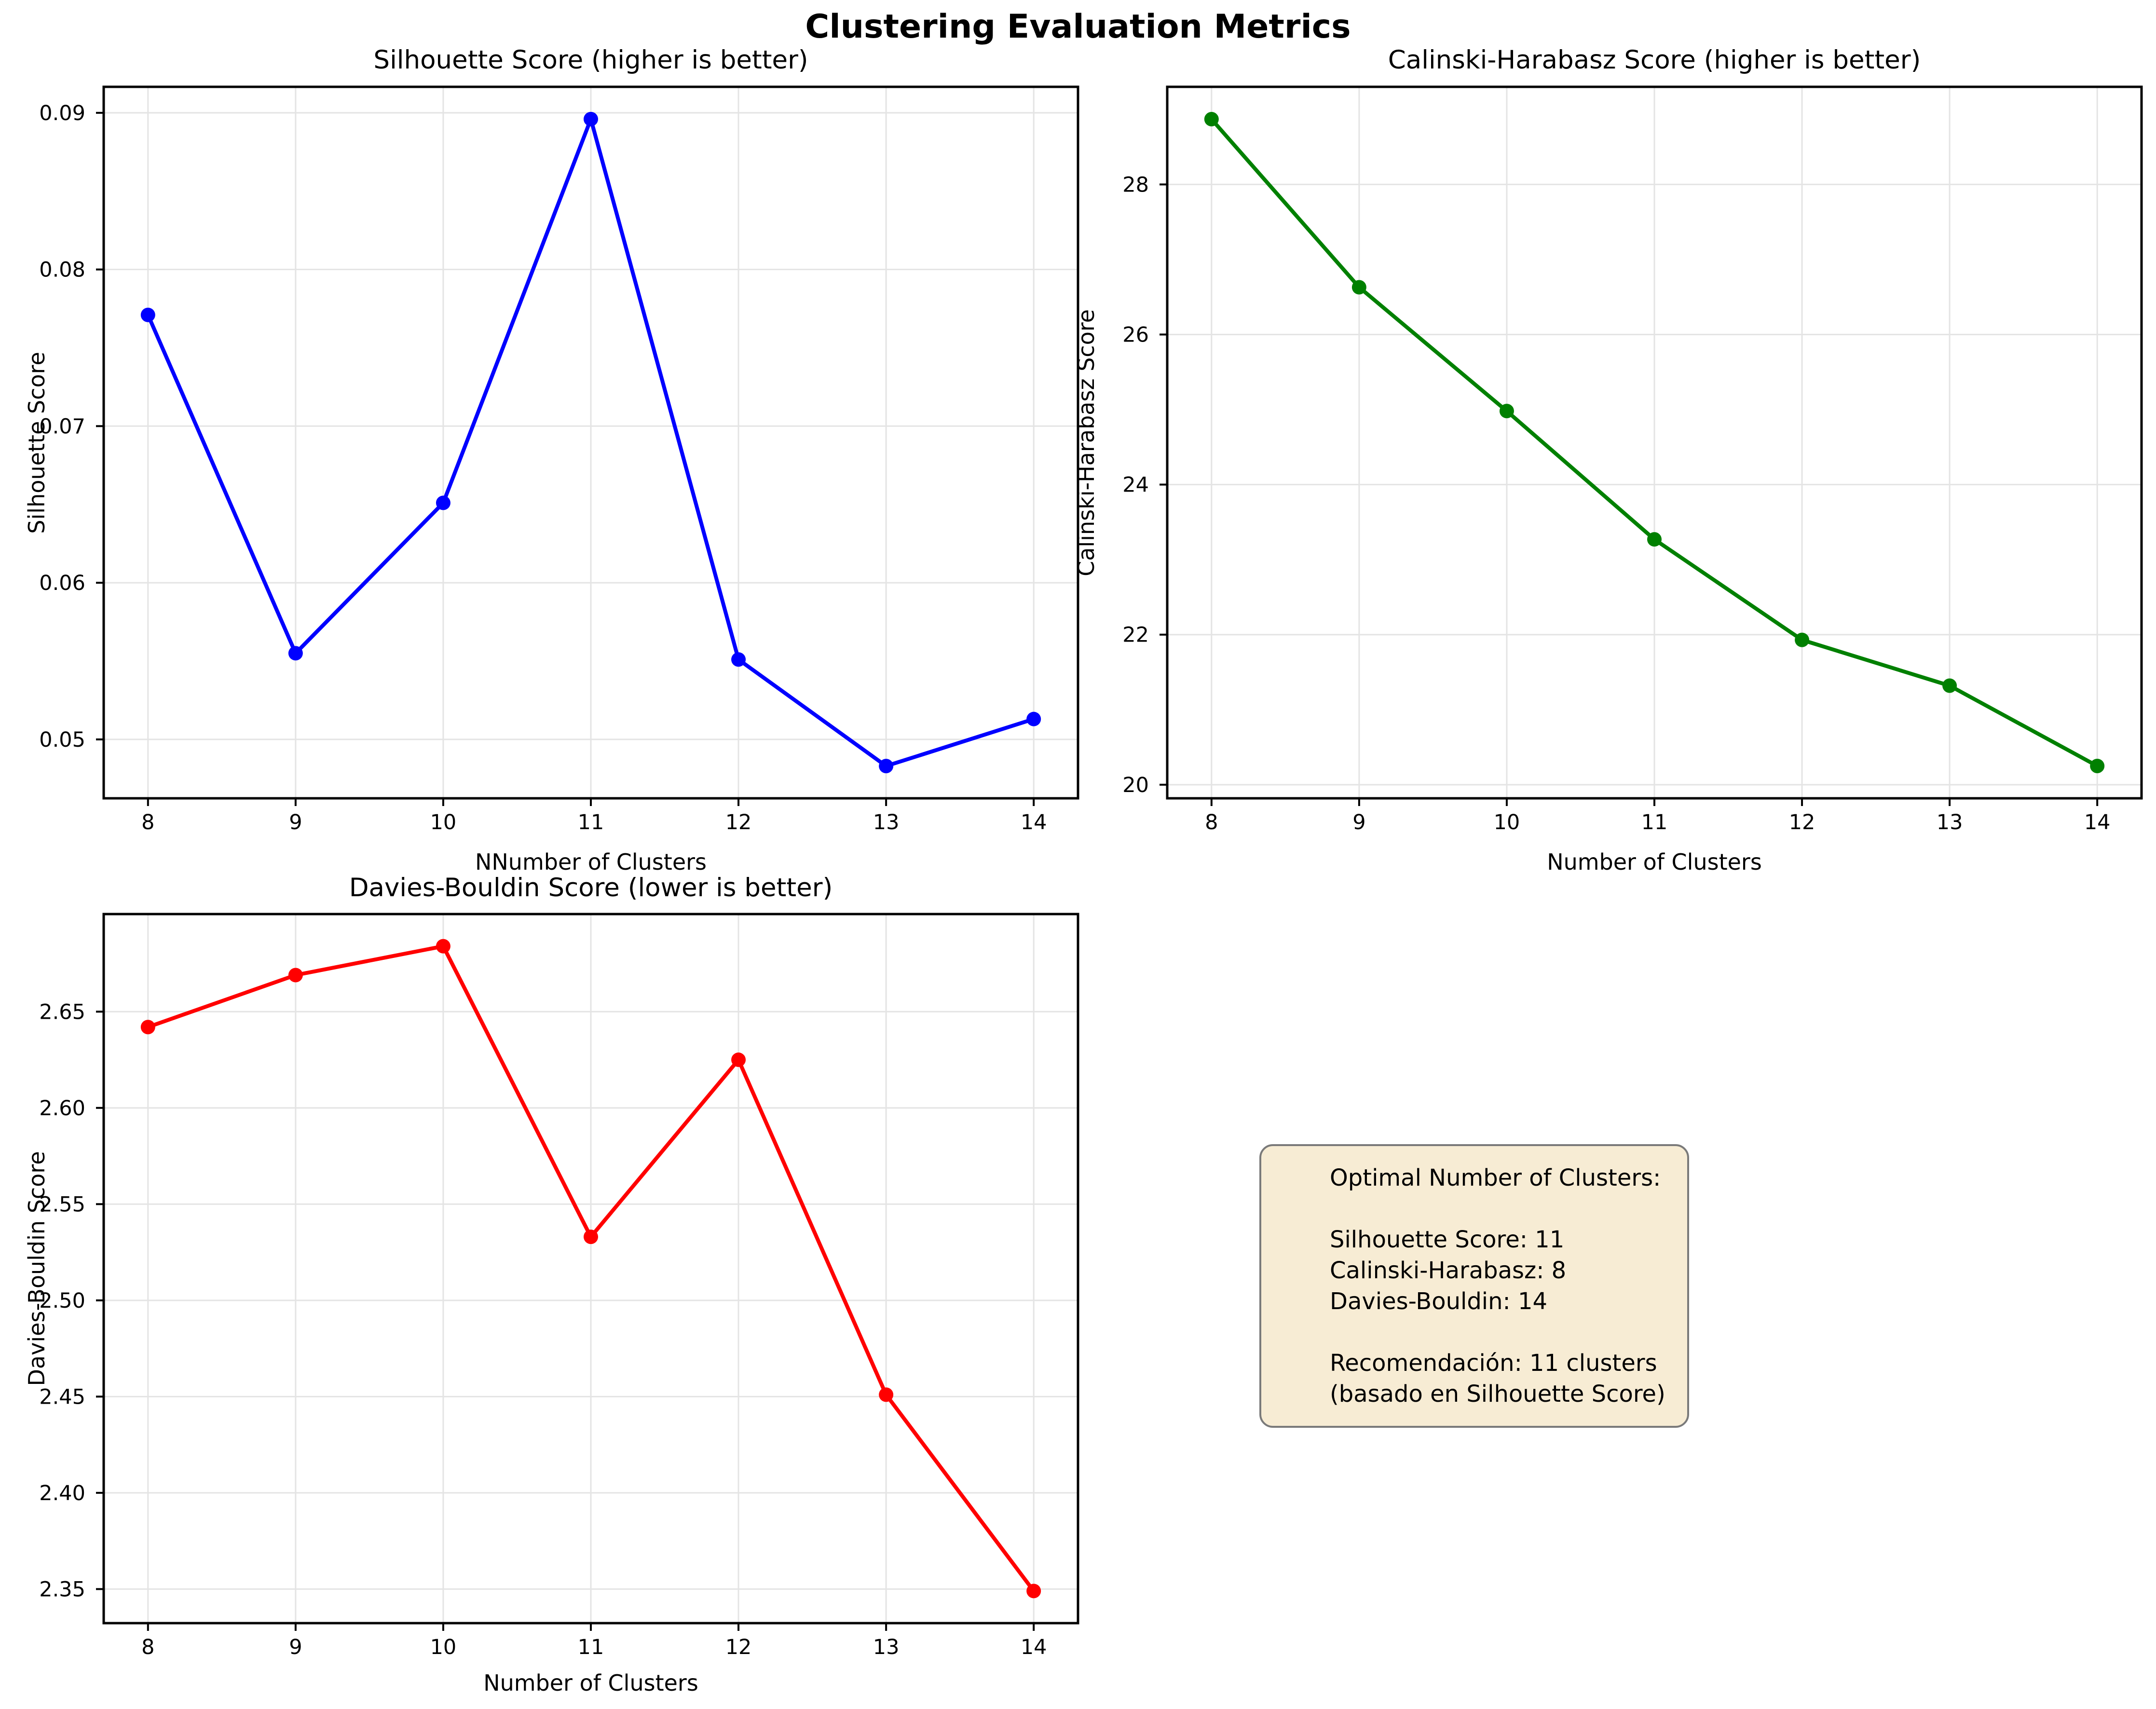  Describe the element at coordinates (591, 887) in the screenshot. I see `davies-plot-title: Davies-Bouldin Score (lower is better)` at that location.